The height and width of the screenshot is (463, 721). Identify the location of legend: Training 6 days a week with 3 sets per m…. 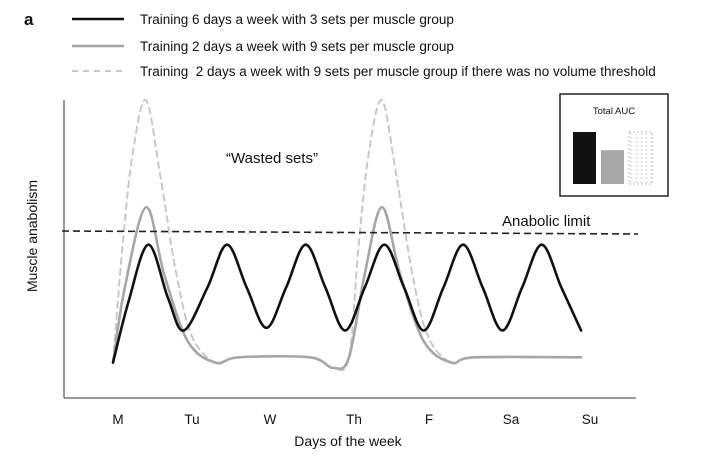
(364, 45).